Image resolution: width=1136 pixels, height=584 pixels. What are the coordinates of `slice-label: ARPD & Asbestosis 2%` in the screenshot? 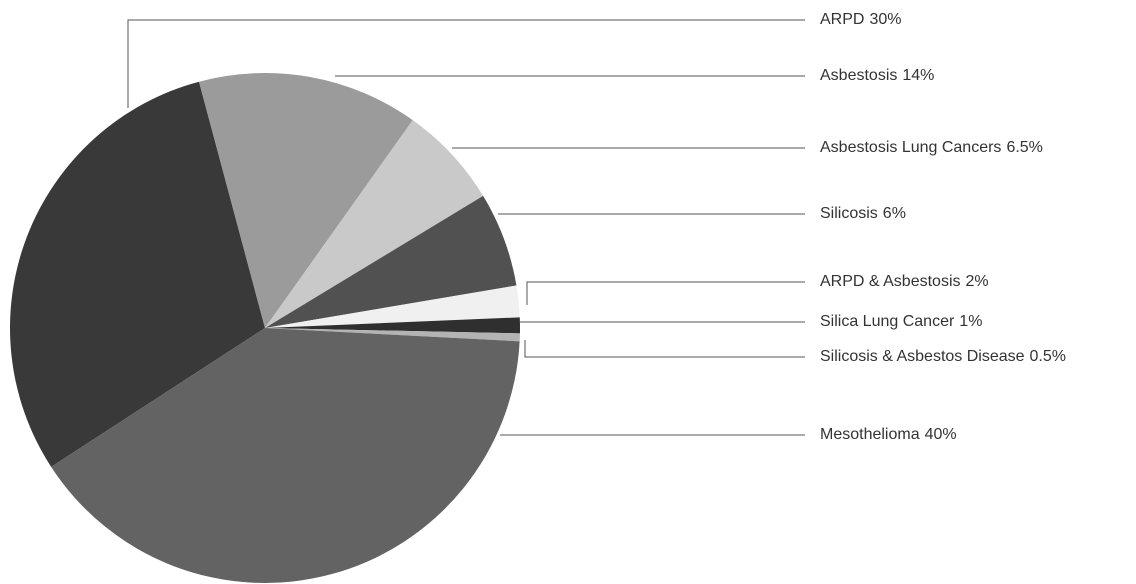 It's located at (904, 281).